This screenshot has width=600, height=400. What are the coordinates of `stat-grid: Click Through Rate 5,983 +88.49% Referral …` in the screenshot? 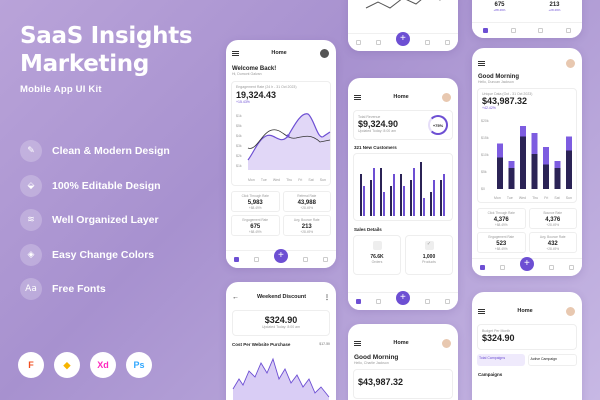 It's located at (281, 213).